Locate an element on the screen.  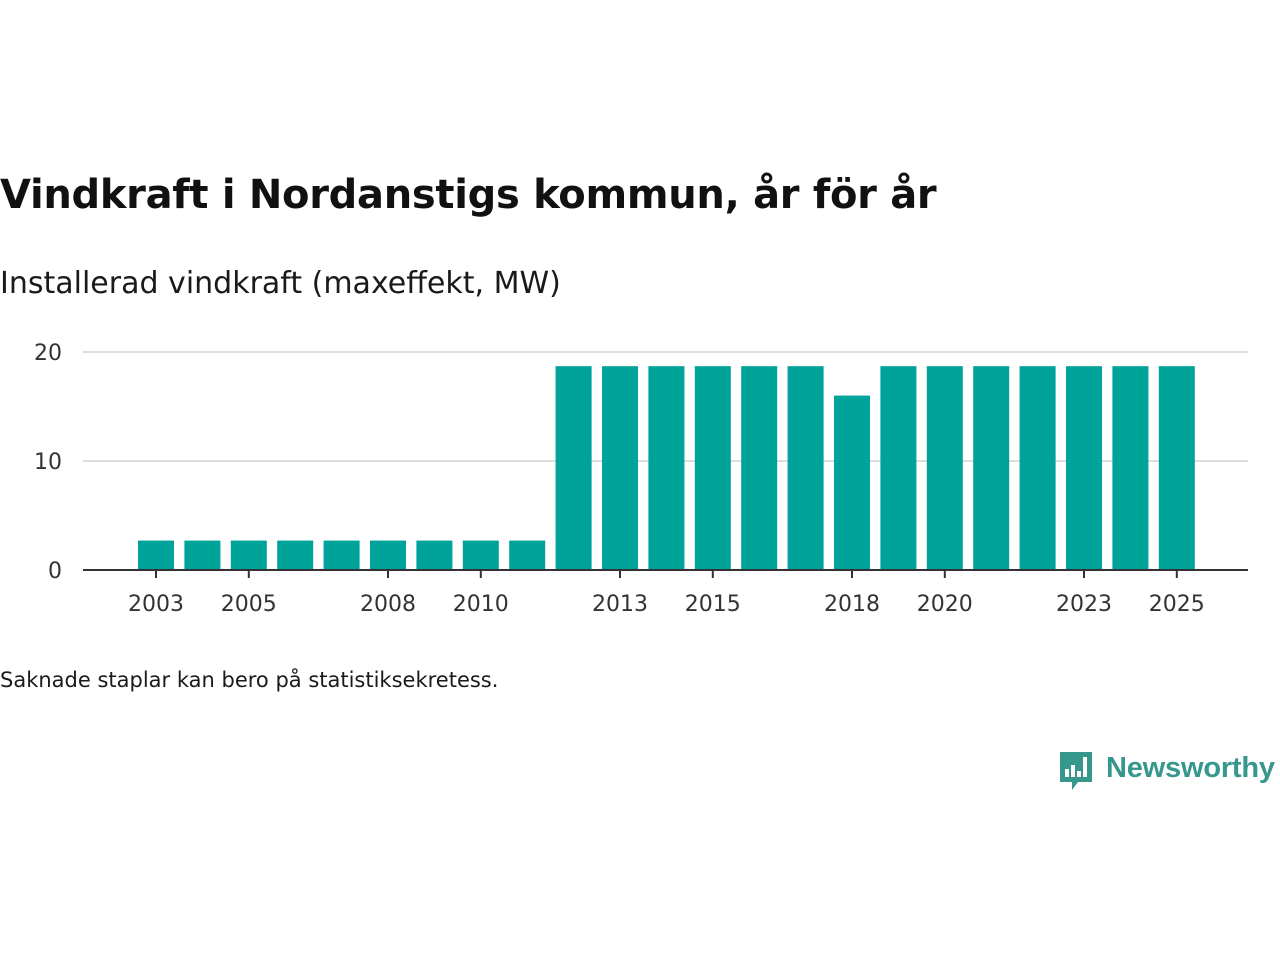
x-tick-label: 2025 is located at coordinates (1177, 604).